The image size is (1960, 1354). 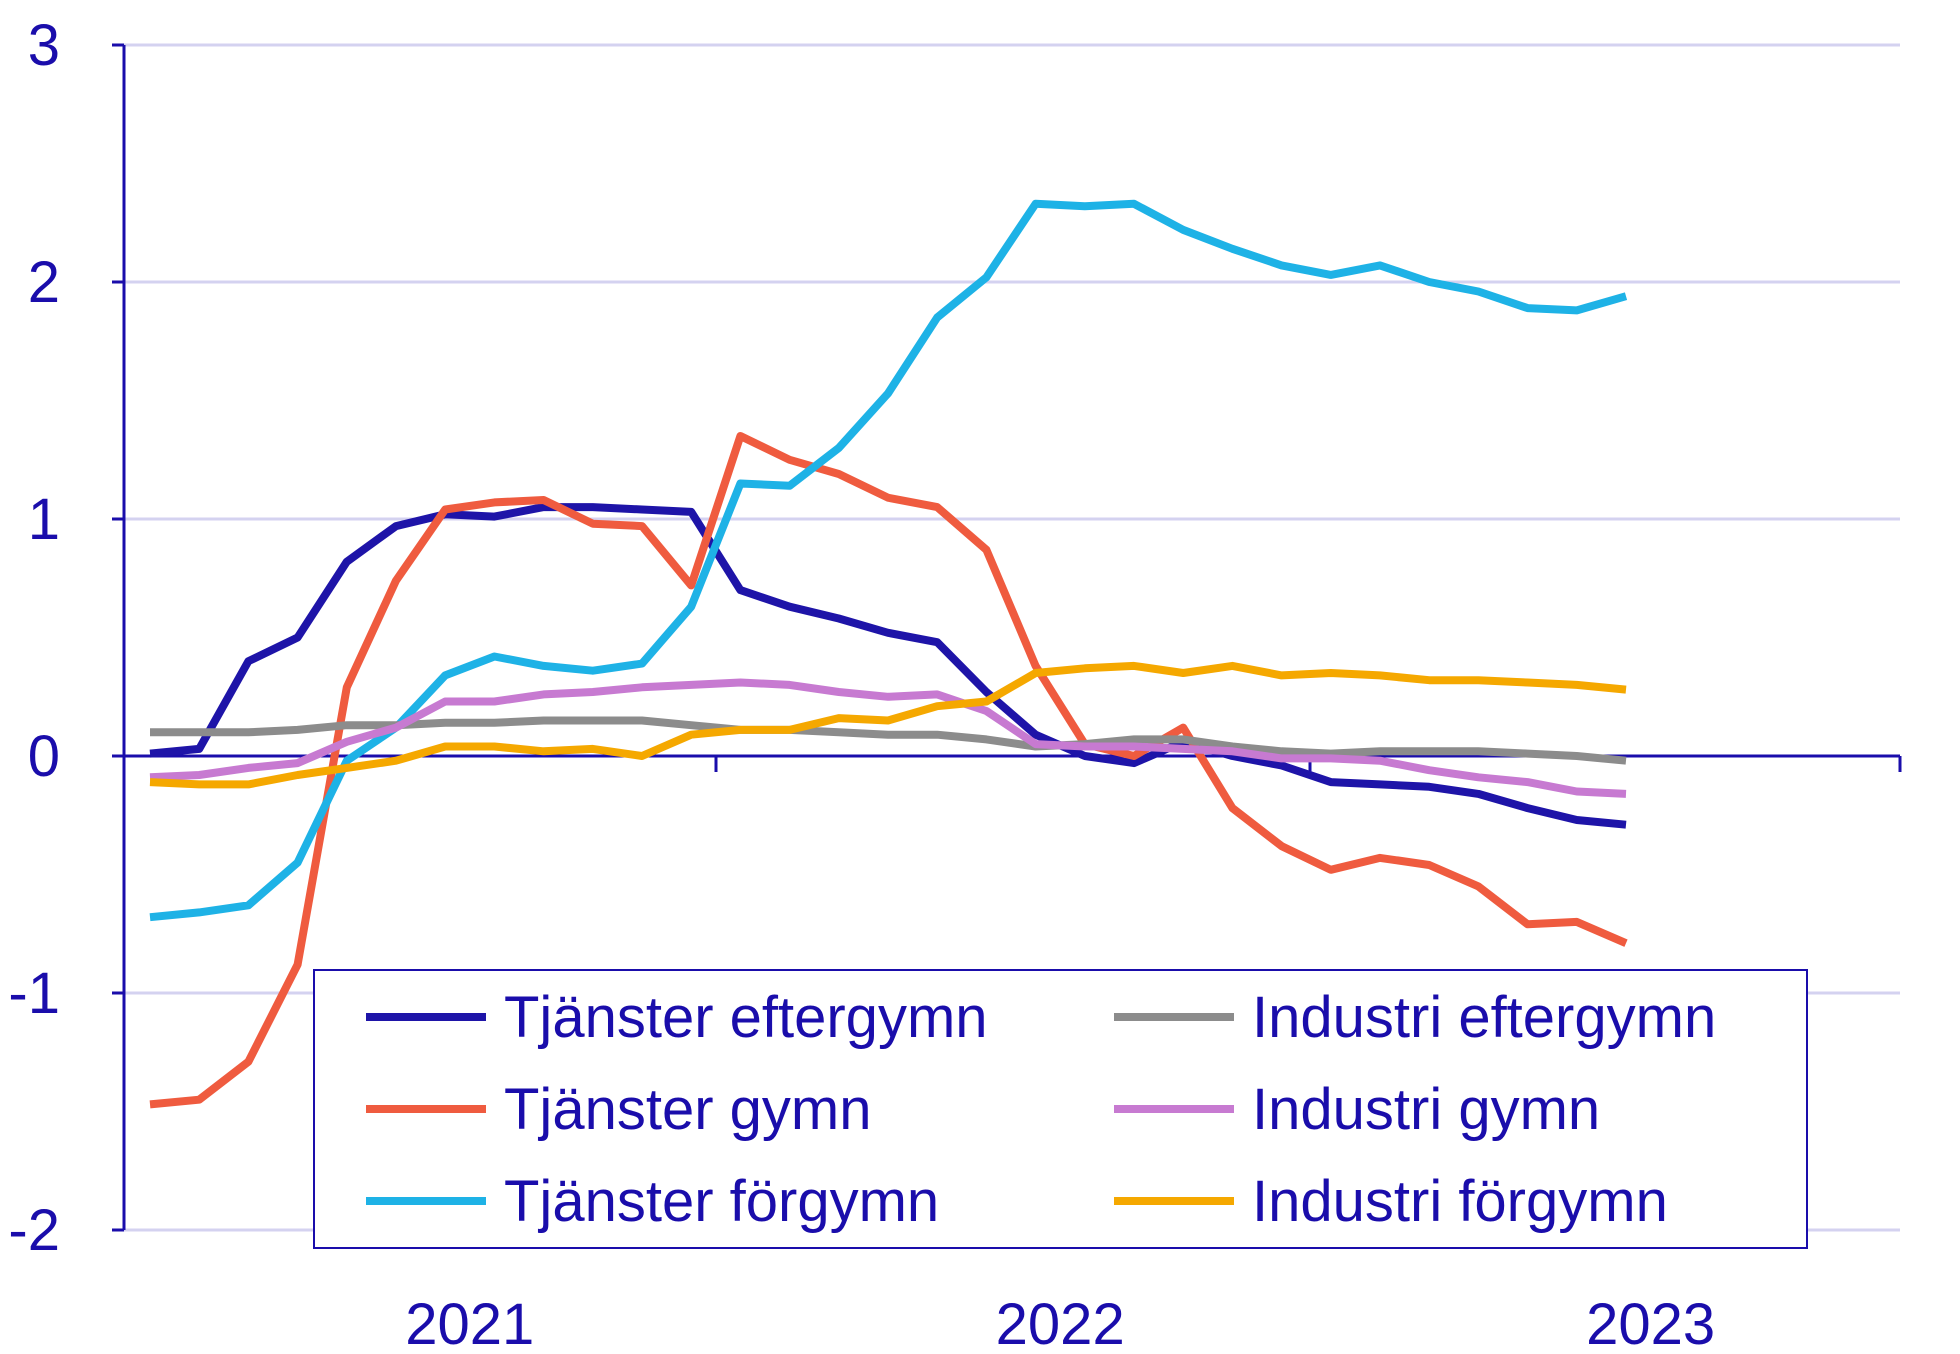 What do you see at coordinates (44, 519) in the screenshot?
I see `y-tick-label: 1` at bounding box center [44, 519].